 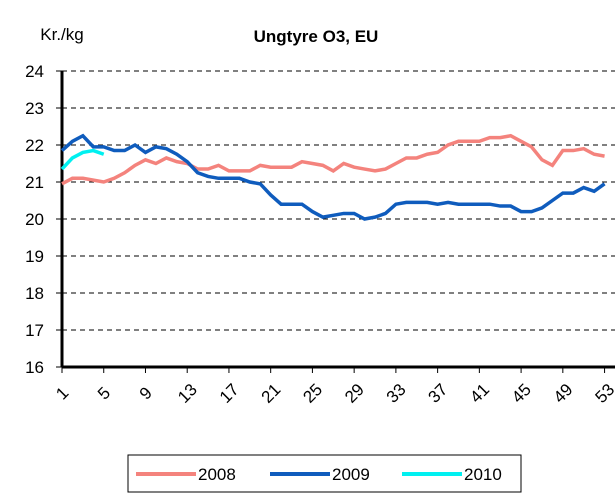 What do you see at coordinates (229, 393) in the screenshot?
I see `x-tick-label: 17` at bounding box center [229, 393].